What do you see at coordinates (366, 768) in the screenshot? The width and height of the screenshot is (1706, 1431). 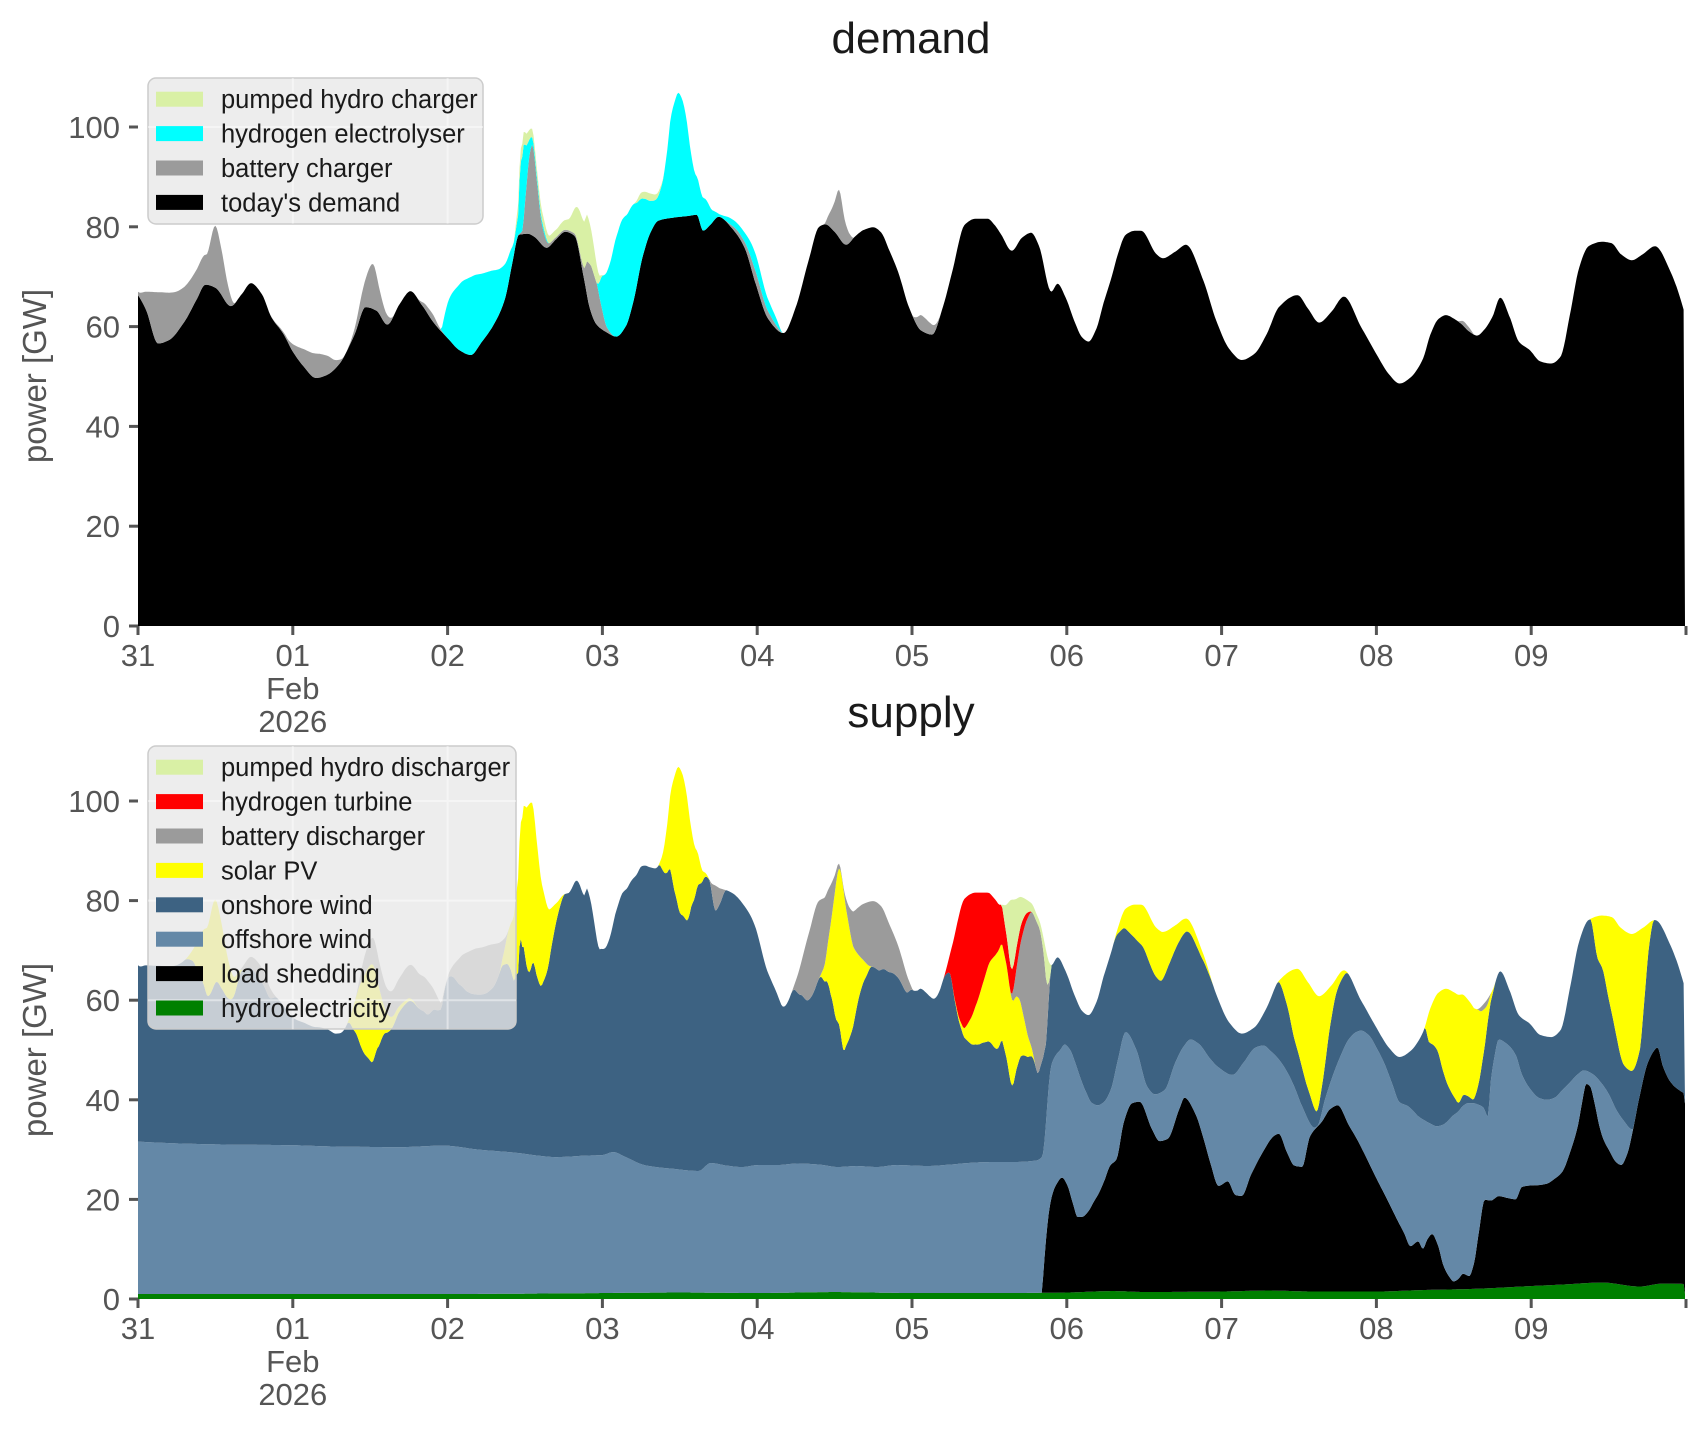 I see `svg-text: pumped hydro discharger` at bounding box center [366, 768].